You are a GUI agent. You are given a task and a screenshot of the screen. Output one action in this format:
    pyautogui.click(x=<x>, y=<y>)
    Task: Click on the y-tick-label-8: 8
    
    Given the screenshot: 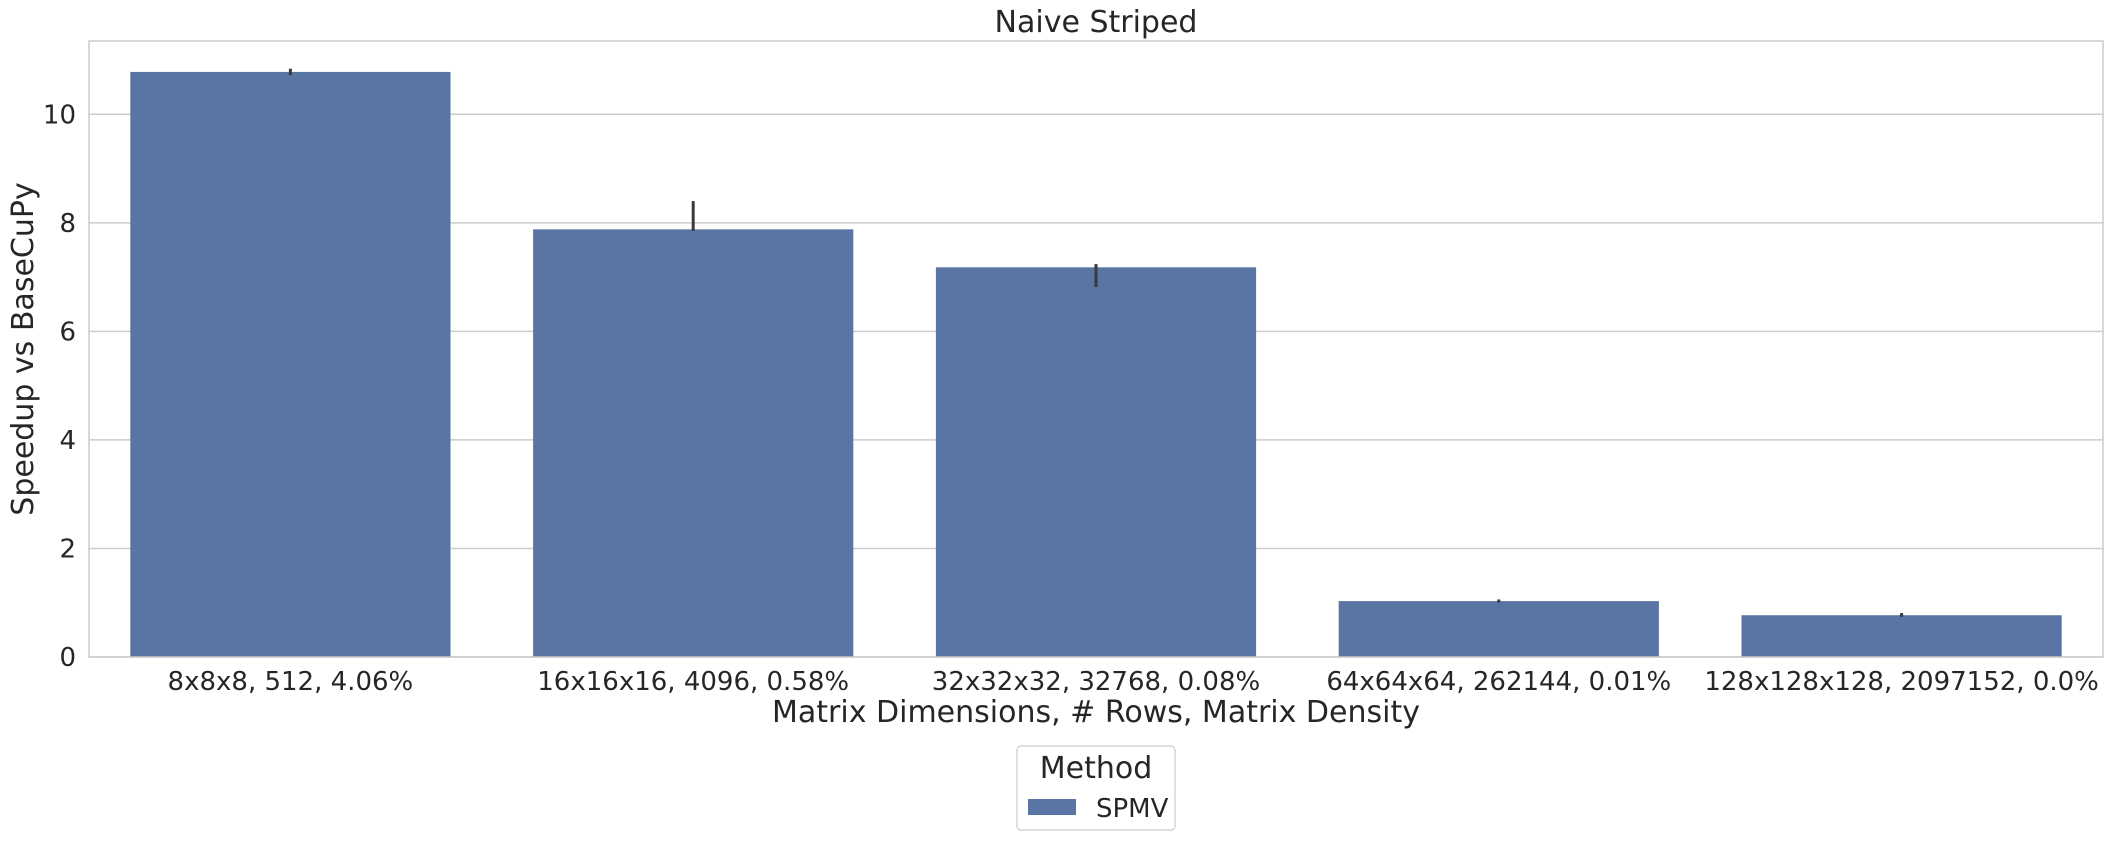 What is the action you would take?
    pyautogui.click(x=67, y=224)
    